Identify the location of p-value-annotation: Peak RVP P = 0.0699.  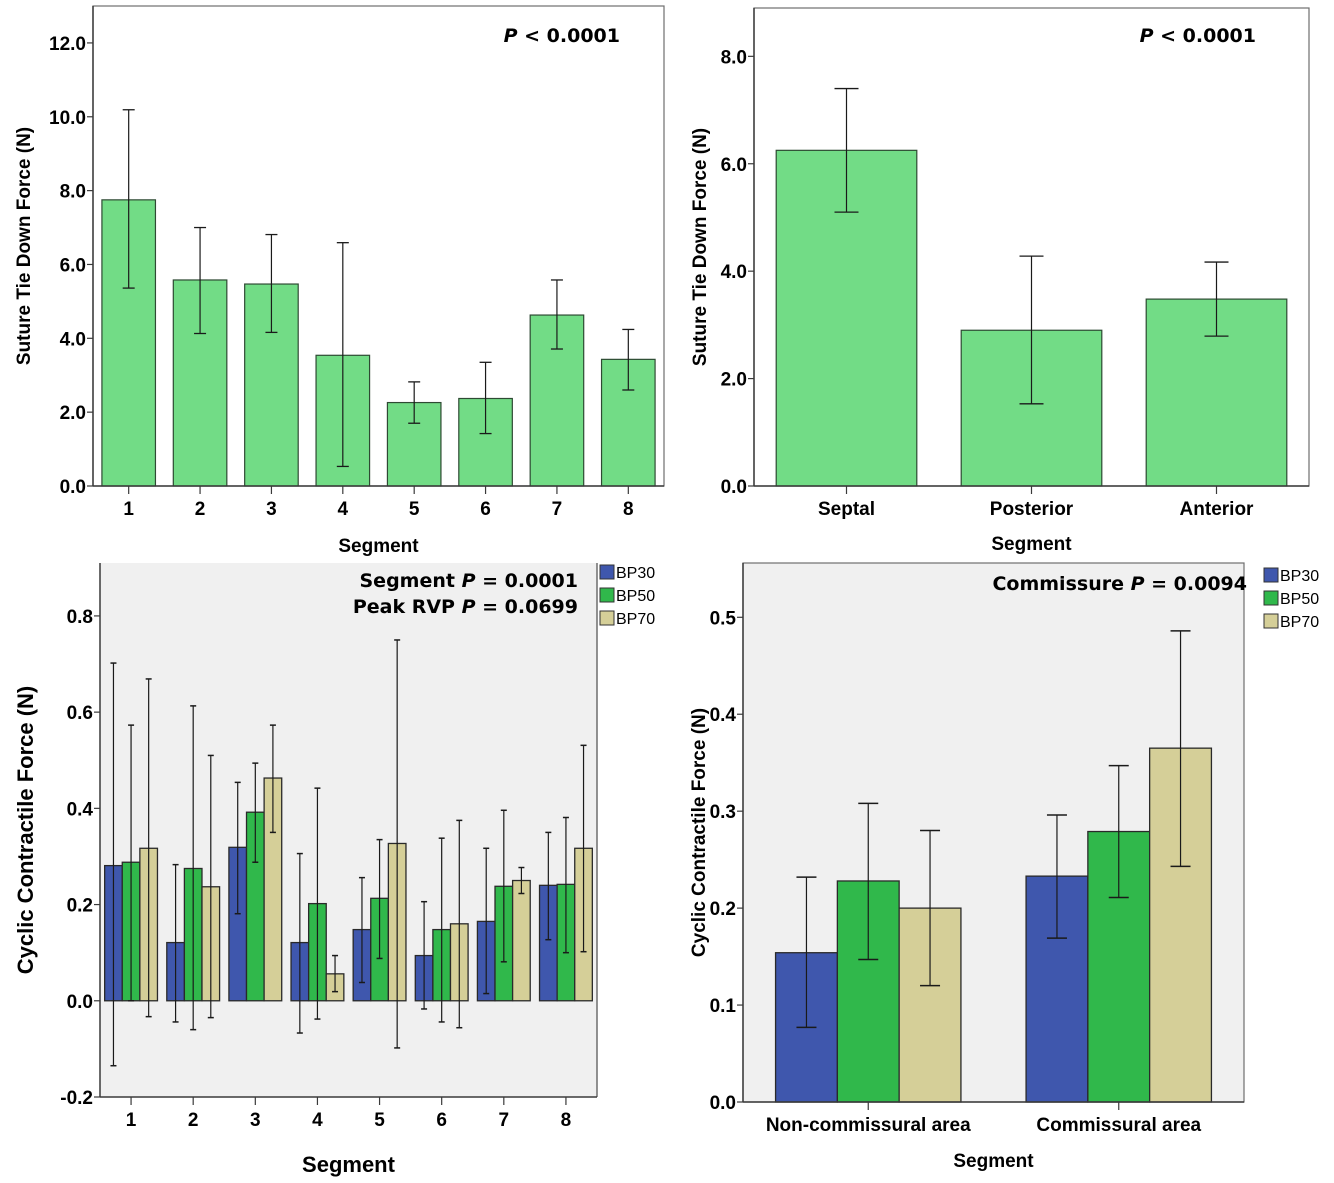
(465, 607).